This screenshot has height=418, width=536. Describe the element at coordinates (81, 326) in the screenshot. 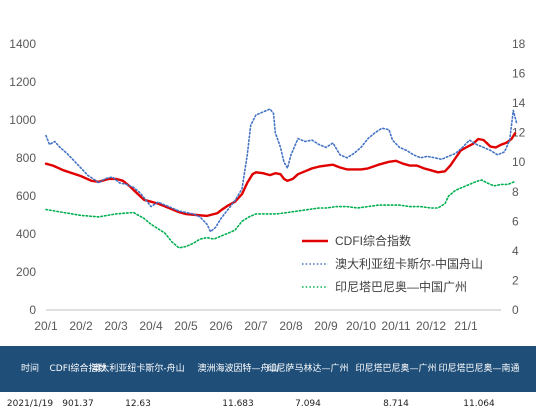

I see `x-tick-label: 20/2` at that location.